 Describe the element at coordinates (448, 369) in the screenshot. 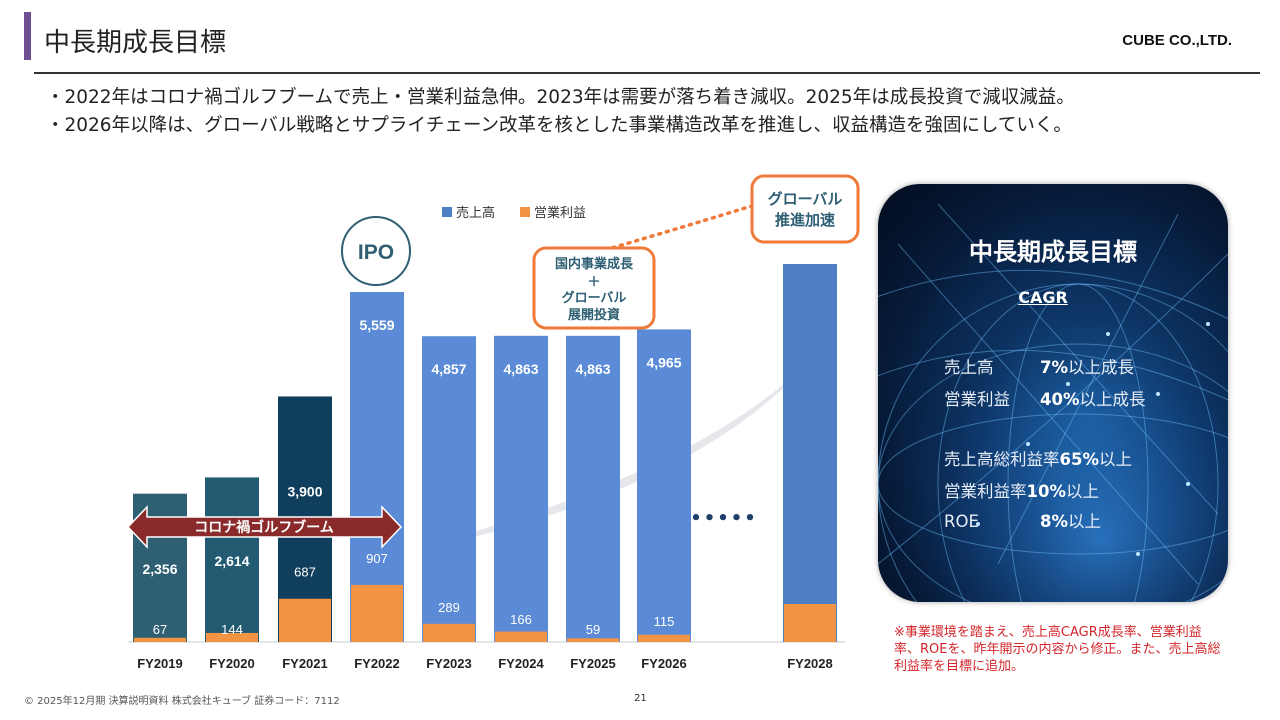

I see `revenue-data-label: 4,857` at that location.